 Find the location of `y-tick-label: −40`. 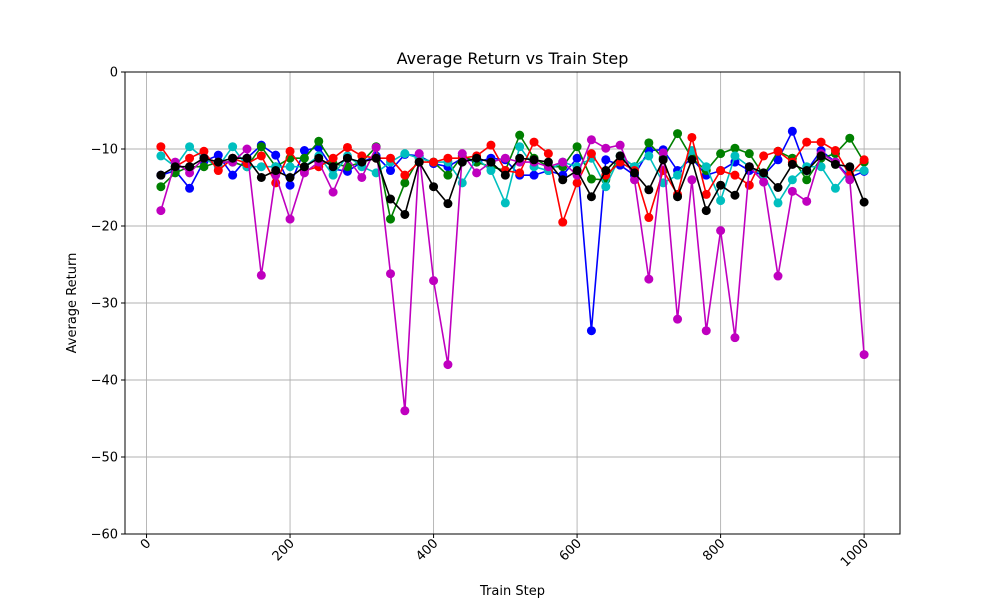

y-tick-label: −40 is located at coordinates (104, 381).